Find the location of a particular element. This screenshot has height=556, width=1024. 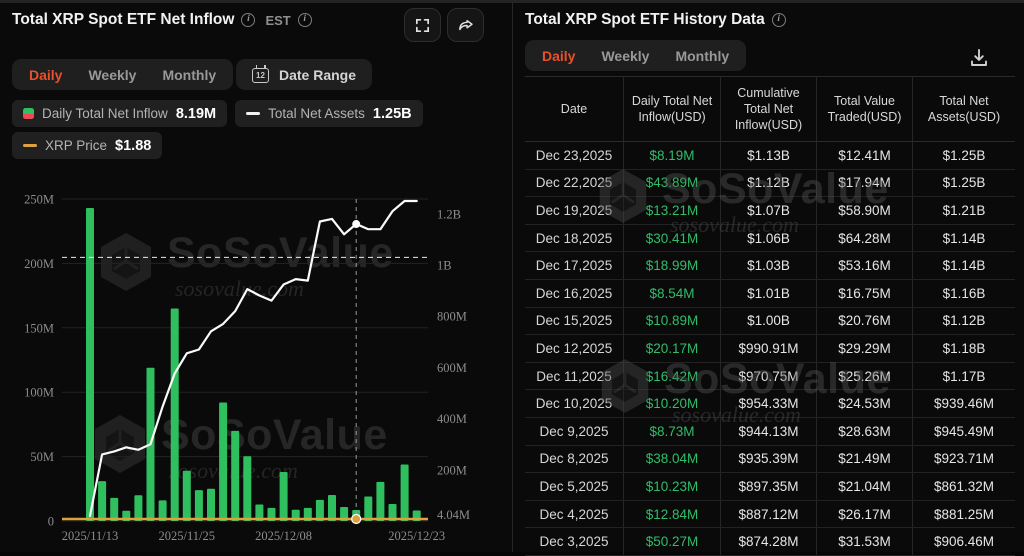

cell-value: $10.23M is located at coordinates (671, 486).